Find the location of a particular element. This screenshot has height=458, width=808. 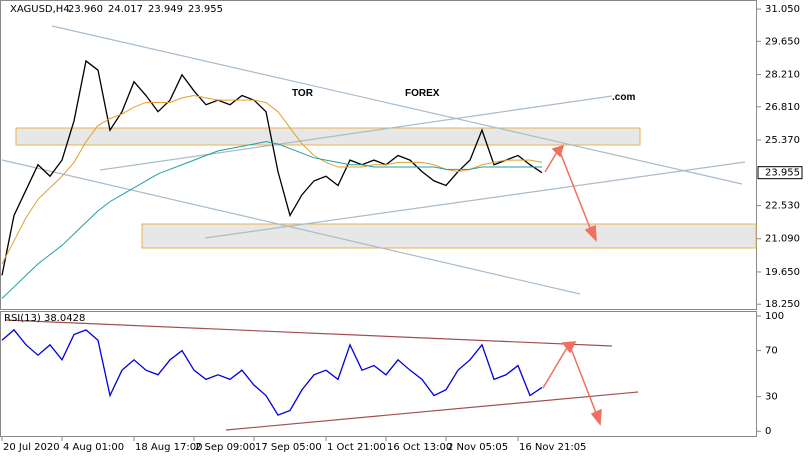

logo-left: TOR is located at coordinates (303, 93).